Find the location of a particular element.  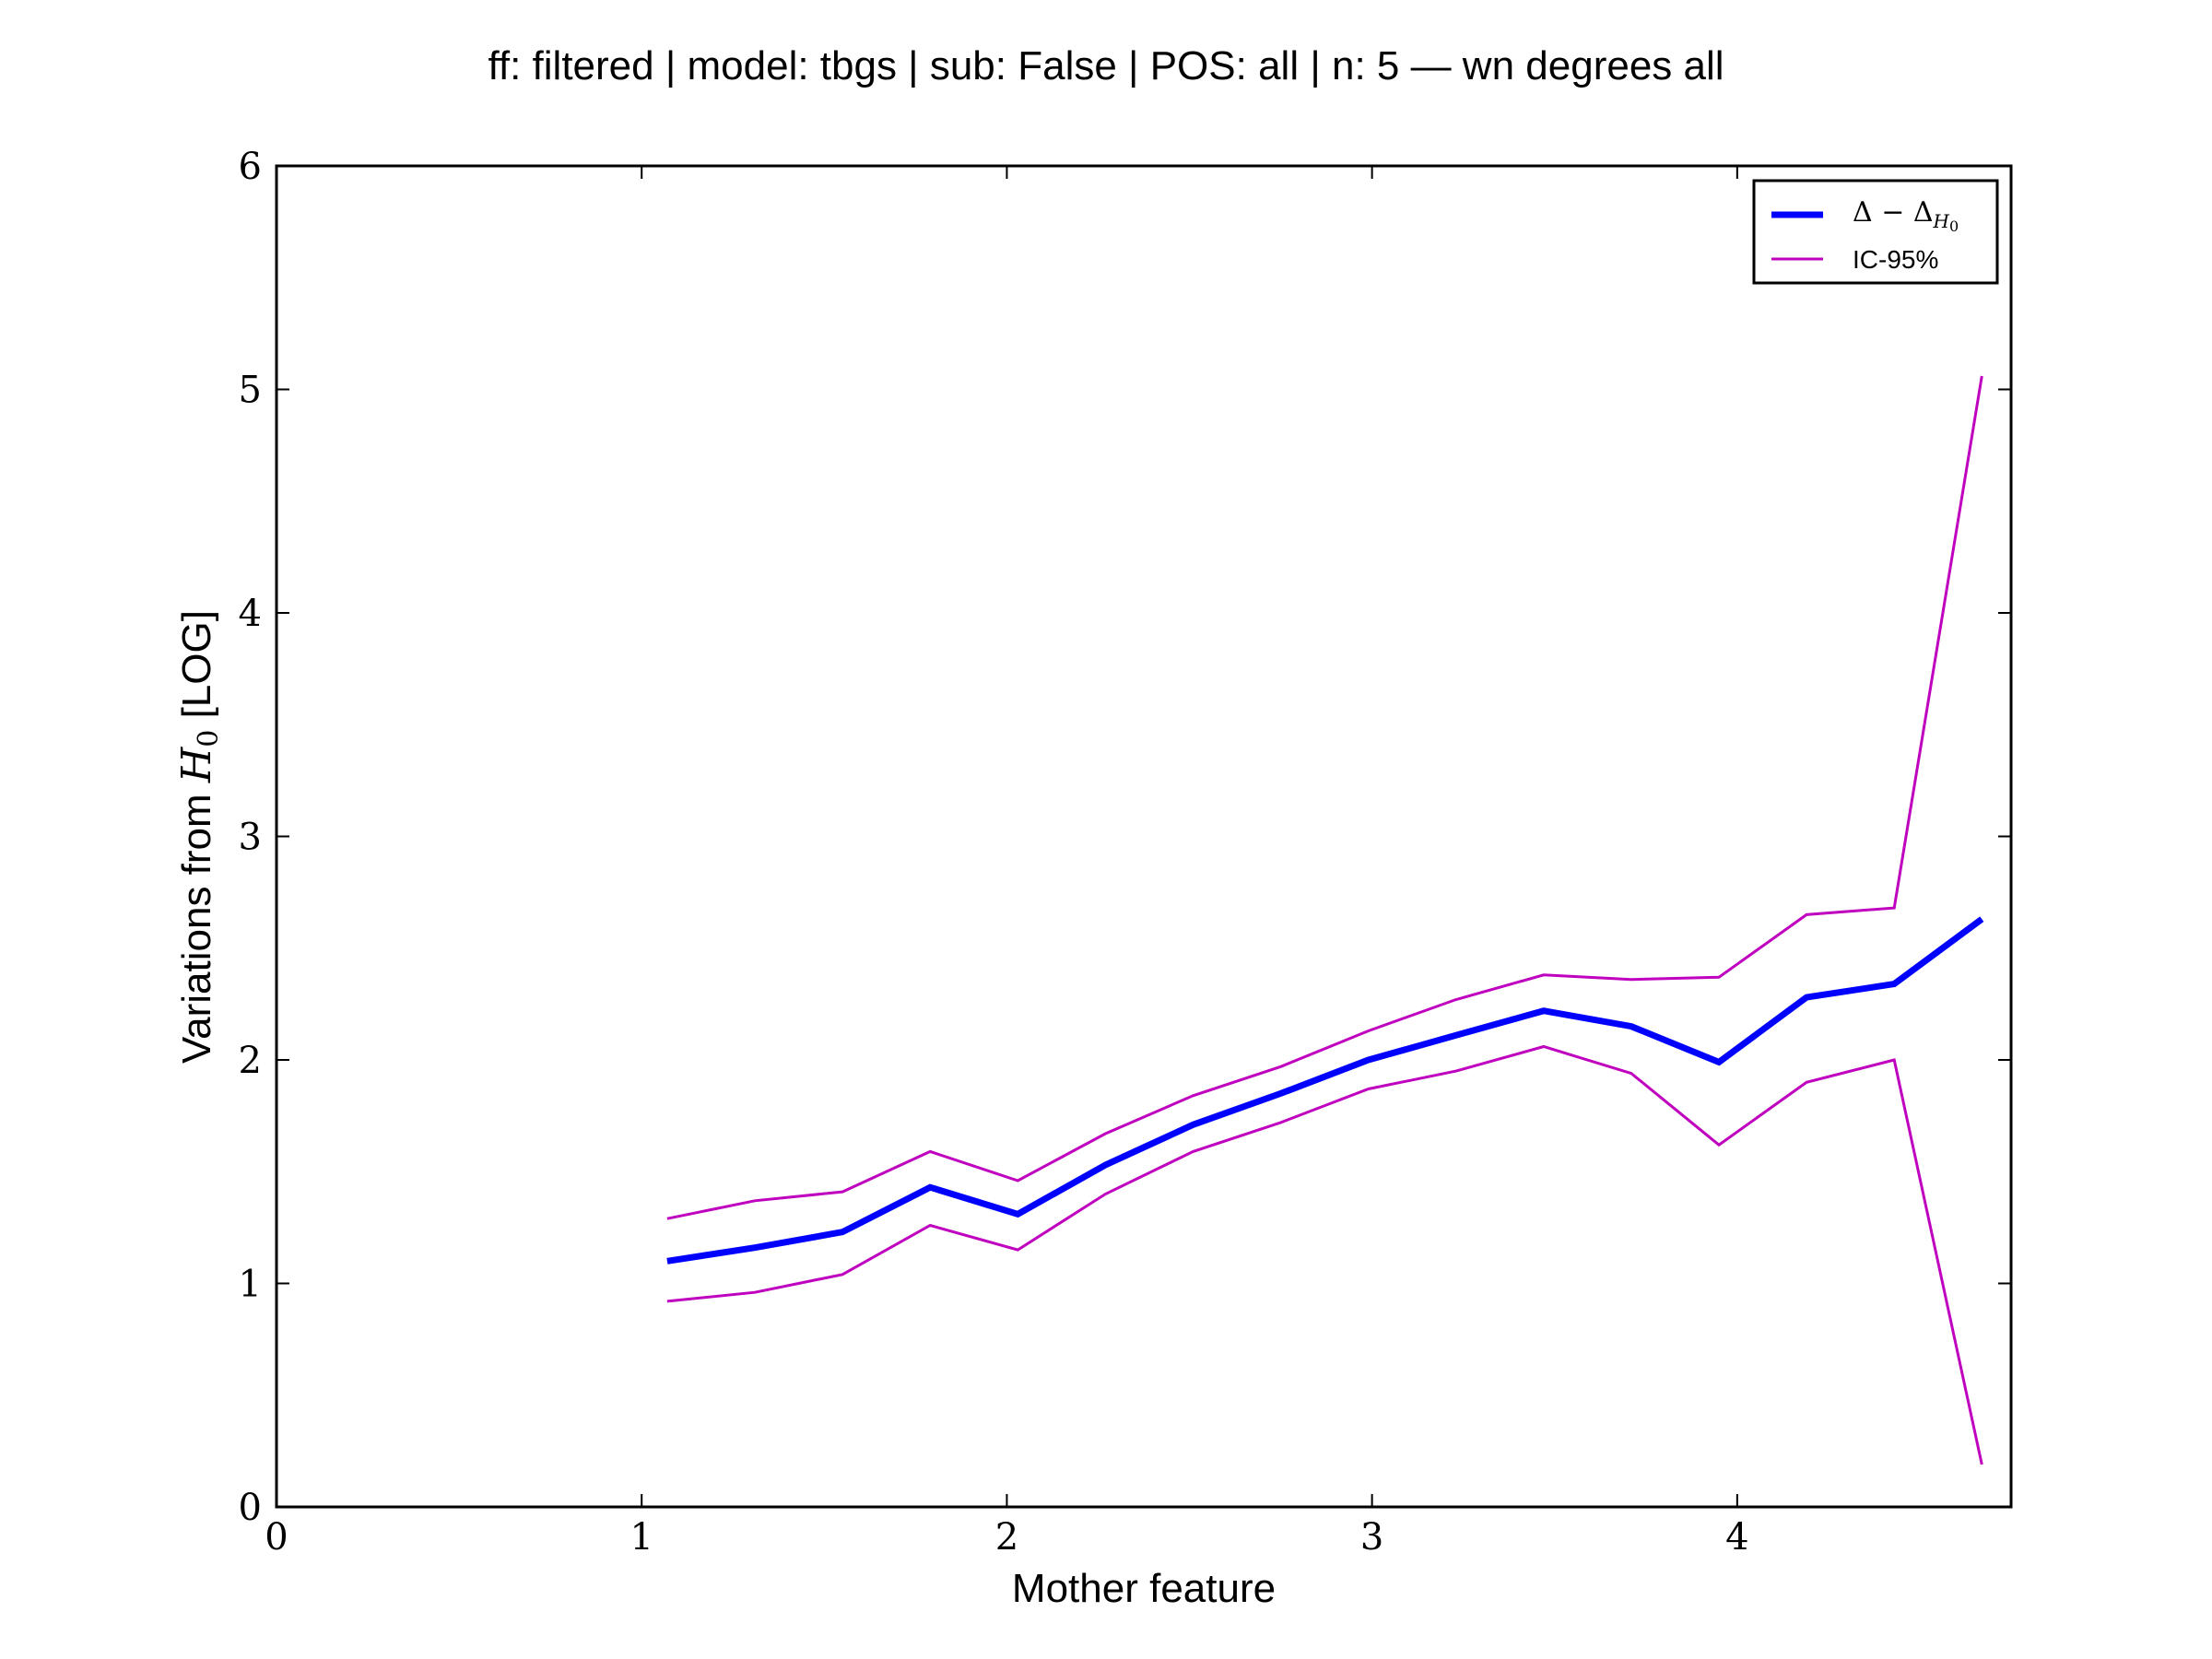

x-tick-label: 3 is located at coordinates (1371, 1537).